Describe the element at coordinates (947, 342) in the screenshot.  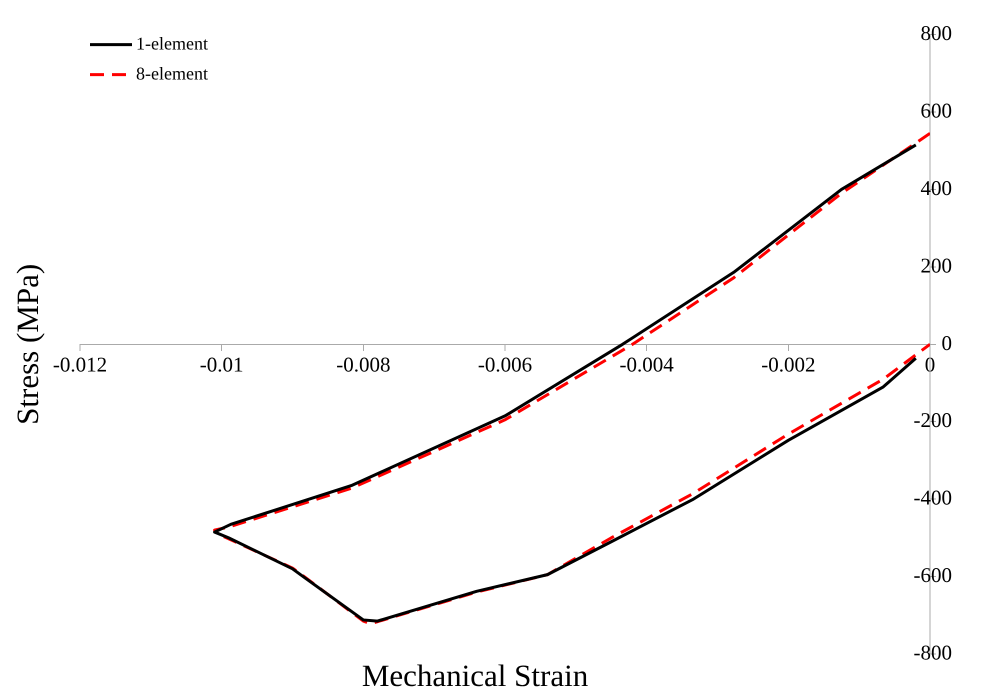
I see `y-tick-label: 0` at that location.